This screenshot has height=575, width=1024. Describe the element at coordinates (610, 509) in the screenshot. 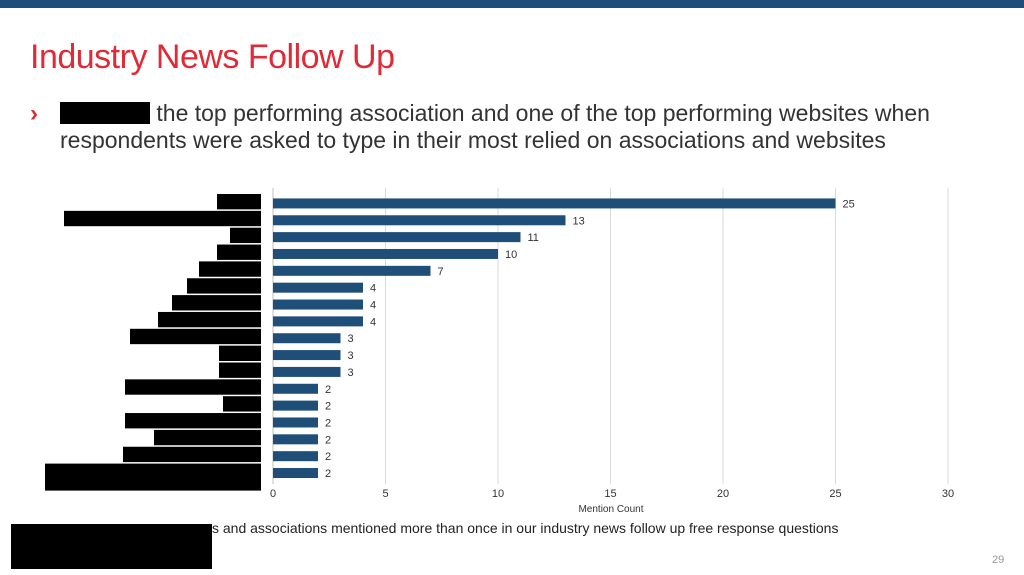

I see `x-axis-label: Mention Count` at that location.